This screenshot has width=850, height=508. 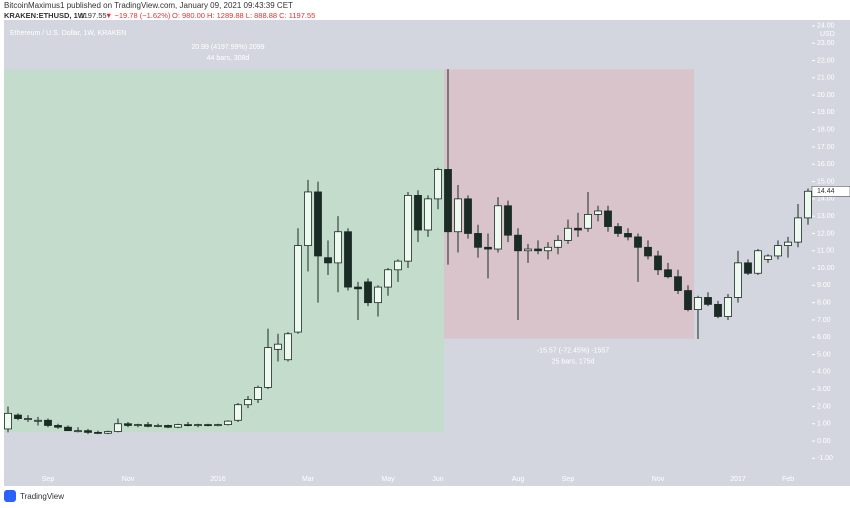 What do you see at coordinates (826, 164) in the screenshot?
I see `y-tick-label: 16.00` at bounding box center [826, 164].